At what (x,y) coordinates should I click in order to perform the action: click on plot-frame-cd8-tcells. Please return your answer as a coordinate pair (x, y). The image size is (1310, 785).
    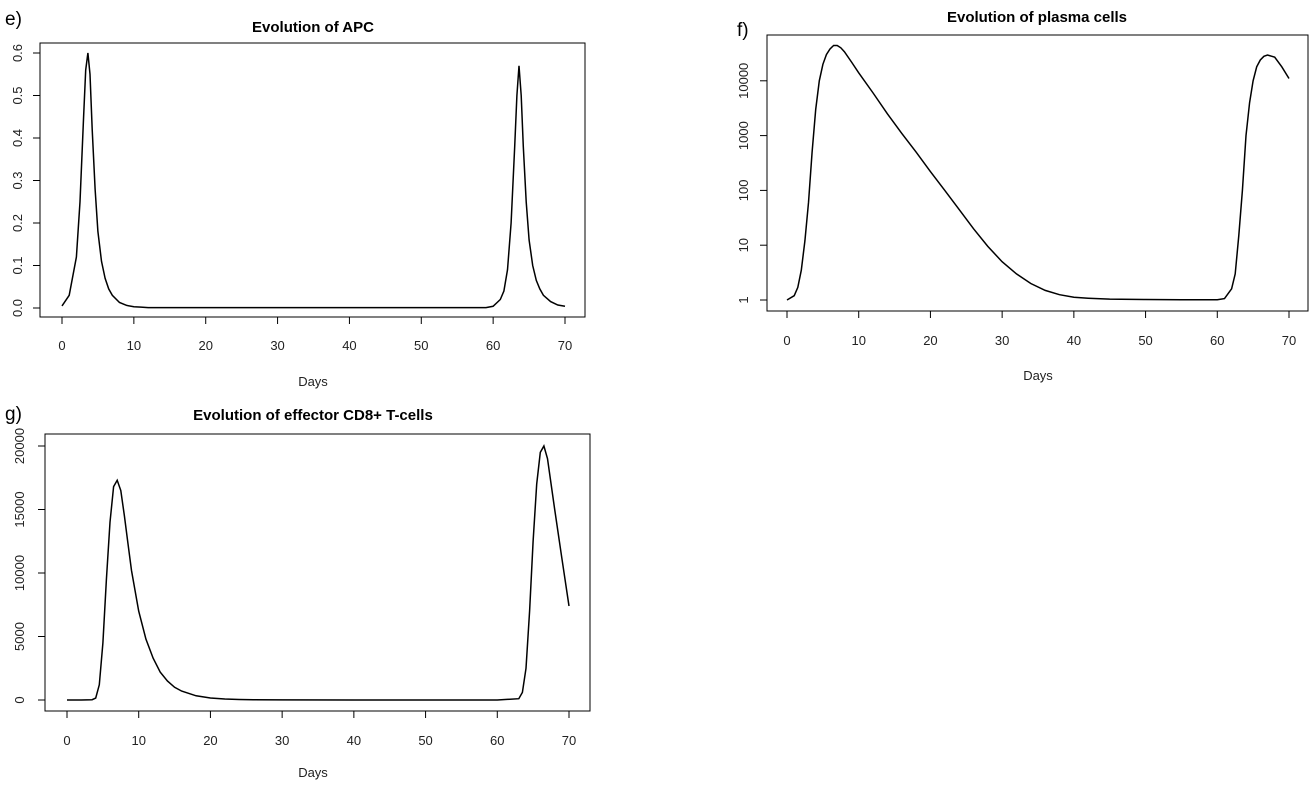
    Looking at the image, I should click on (317, 572).